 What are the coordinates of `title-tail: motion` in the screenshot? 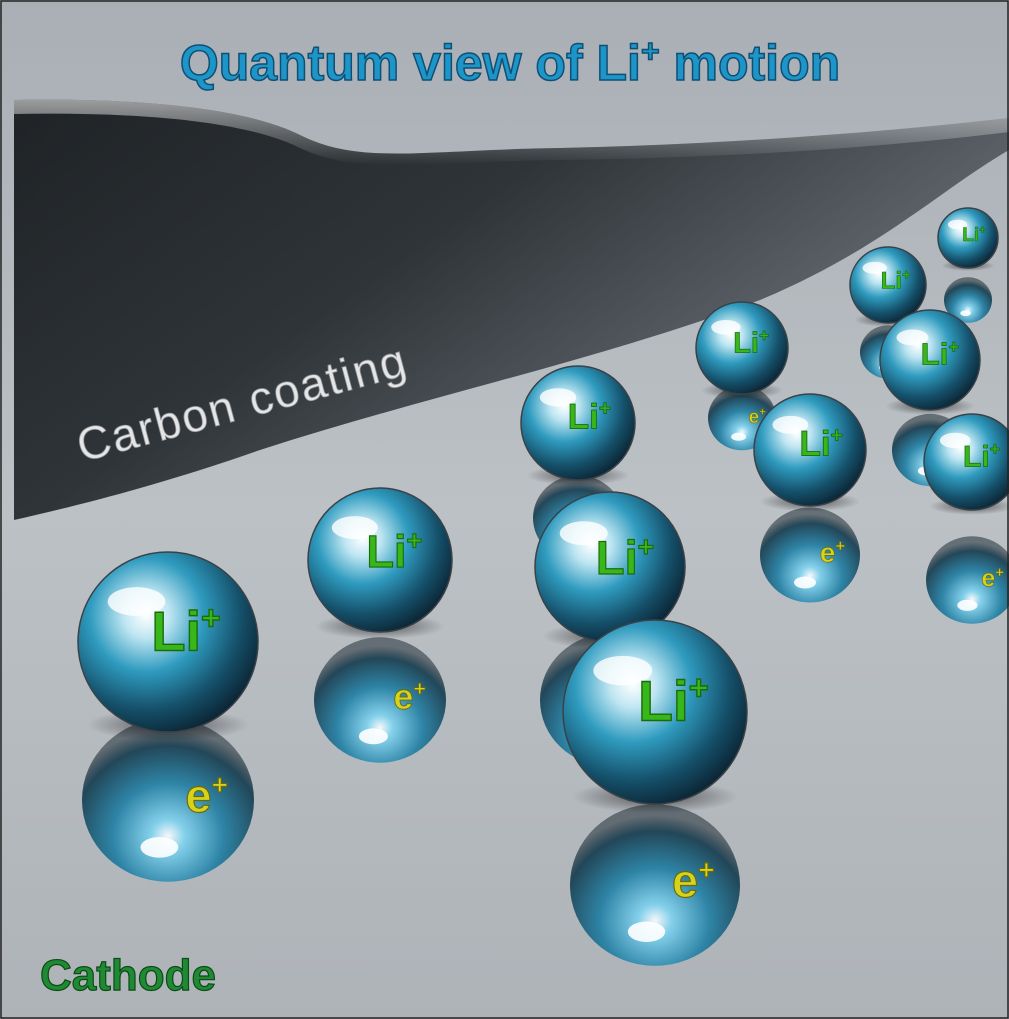 It's located at (750, 63).